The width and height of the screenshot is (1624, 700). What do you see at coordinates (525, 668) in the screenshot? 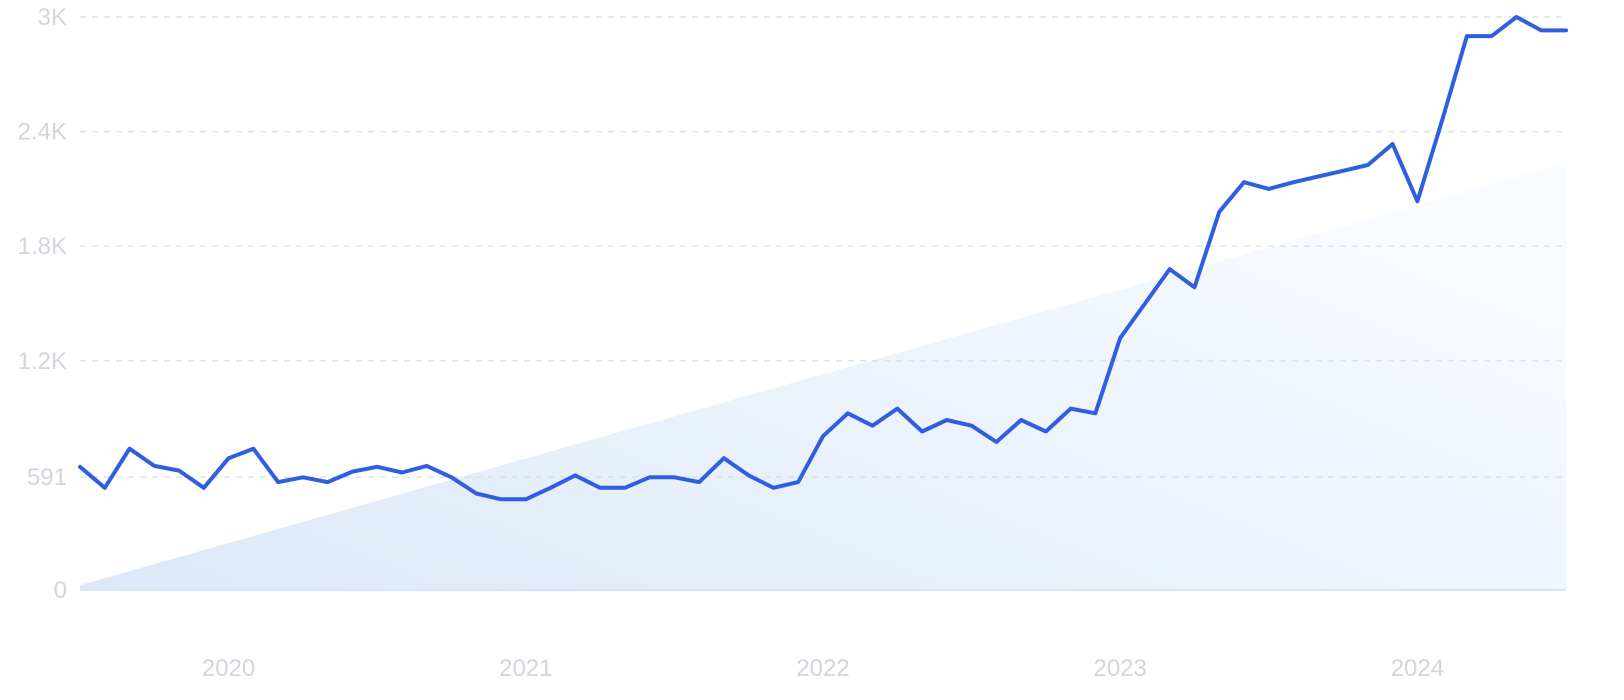
I see `x-tick-label: 2021` at bounding box center [525, 668].